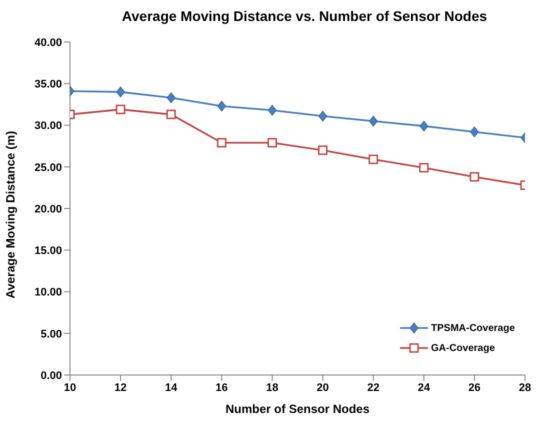 The width and height of the screenshot is (539, 425). What do you see at coordinates (474, 388) in the screenshot?
I see `x-tick-label: 26` at bounding box center [474, 388].